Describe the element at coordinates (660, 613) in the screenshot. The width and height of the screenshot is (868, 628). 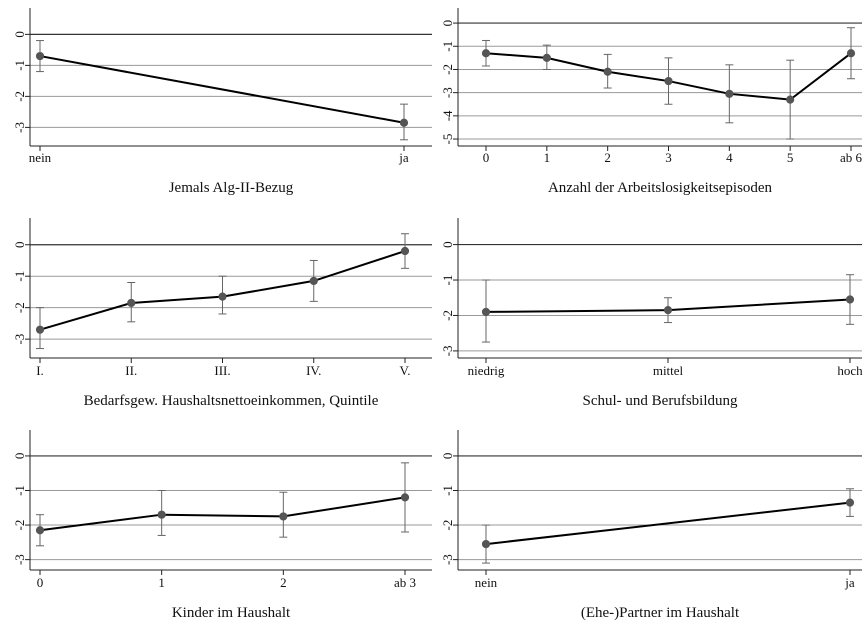
I see `x-axis-label: (Ehe-)Partner im Haushalt` at that location.